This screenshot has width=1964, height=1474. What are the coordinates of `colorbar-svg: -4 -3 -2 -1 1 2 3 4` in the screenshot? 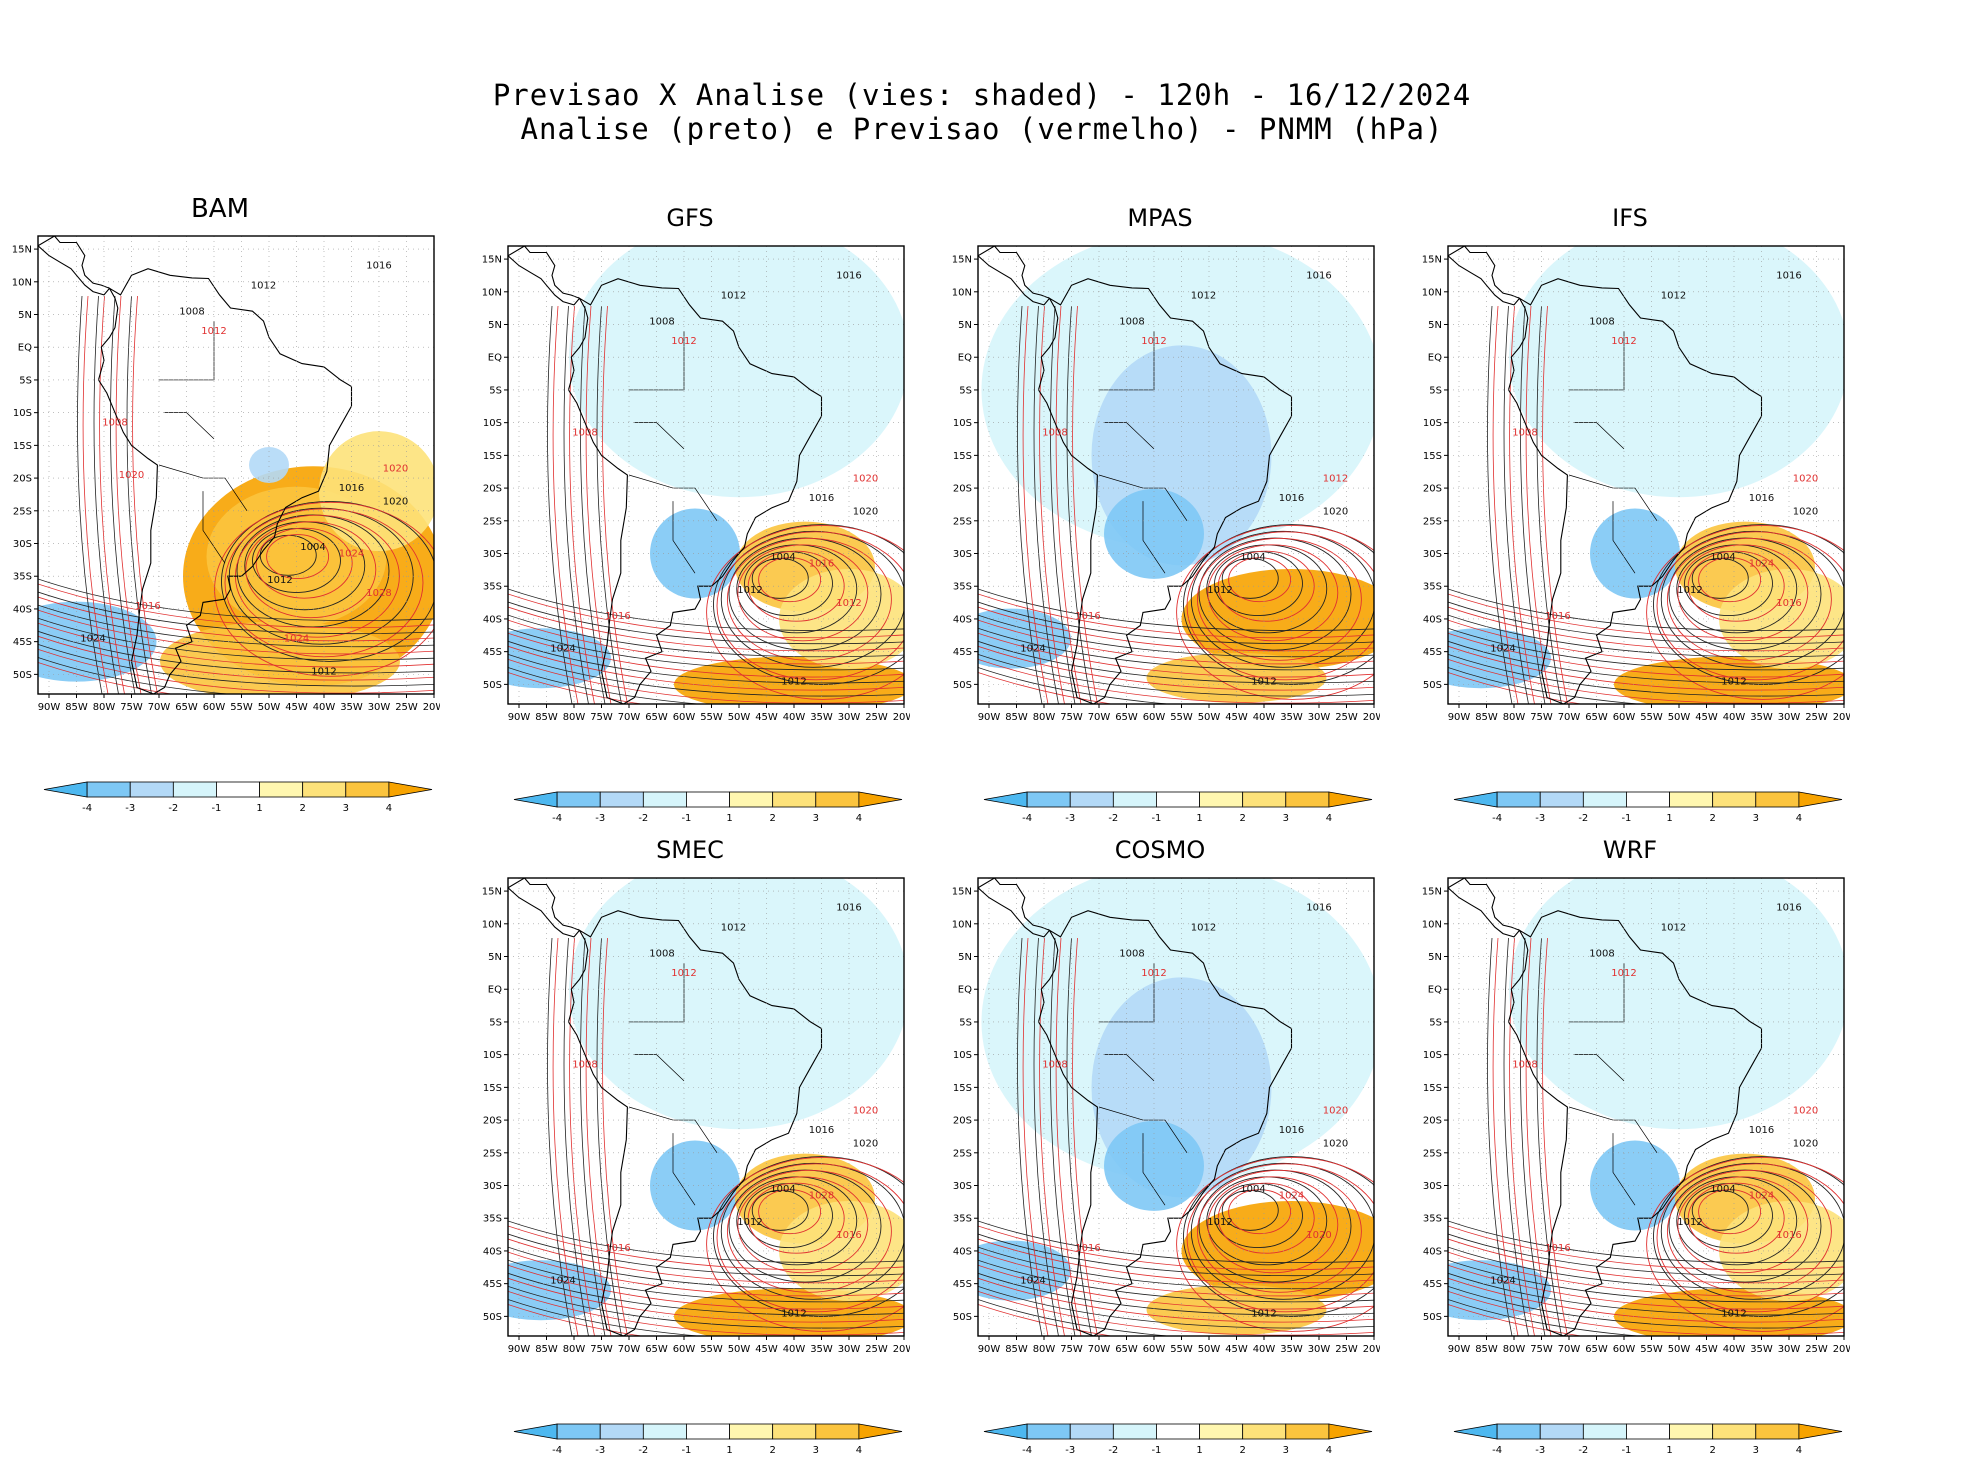 It's located at (1648, 1439).